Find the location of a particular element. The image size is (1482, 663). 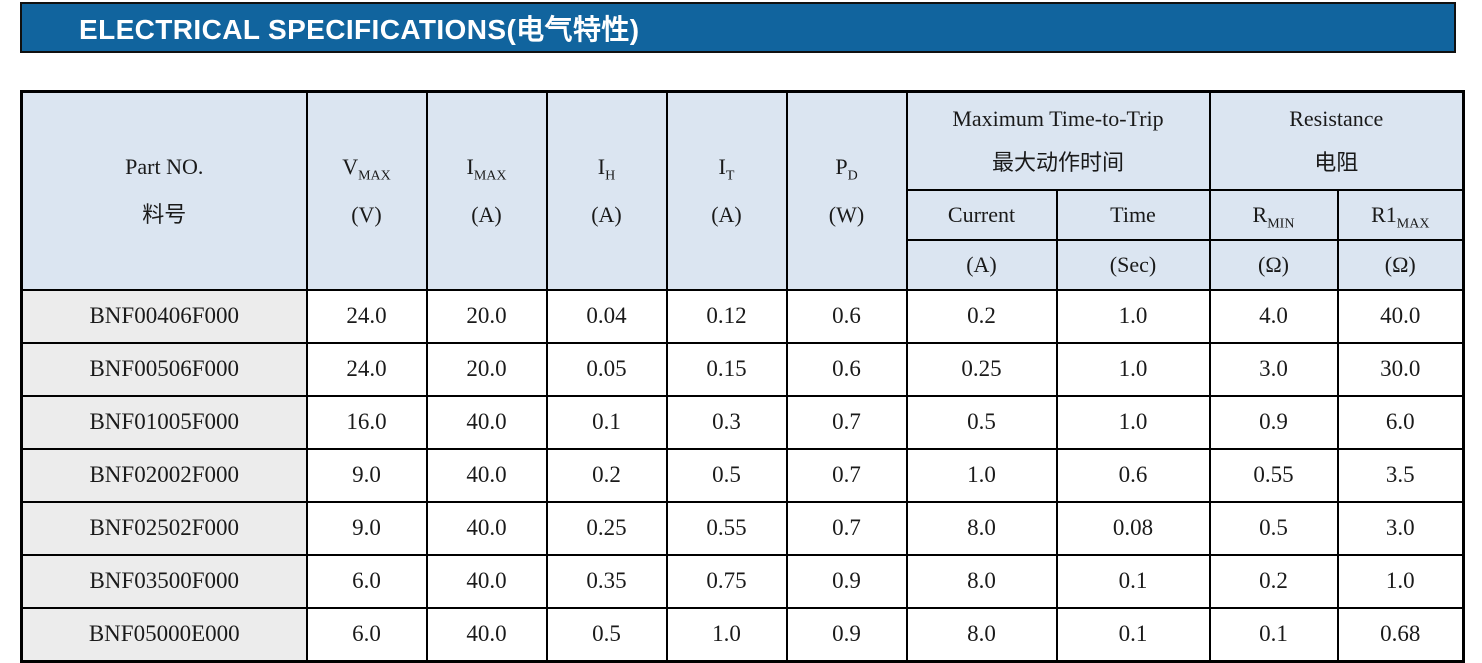

it-cell: 0.5 is located at coordinates (726, 475).